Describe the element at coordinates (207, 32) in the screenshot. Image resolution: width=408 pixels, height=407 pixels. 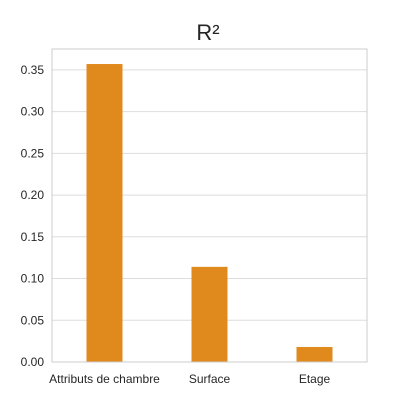
I see `chart-title: R²` at that location.